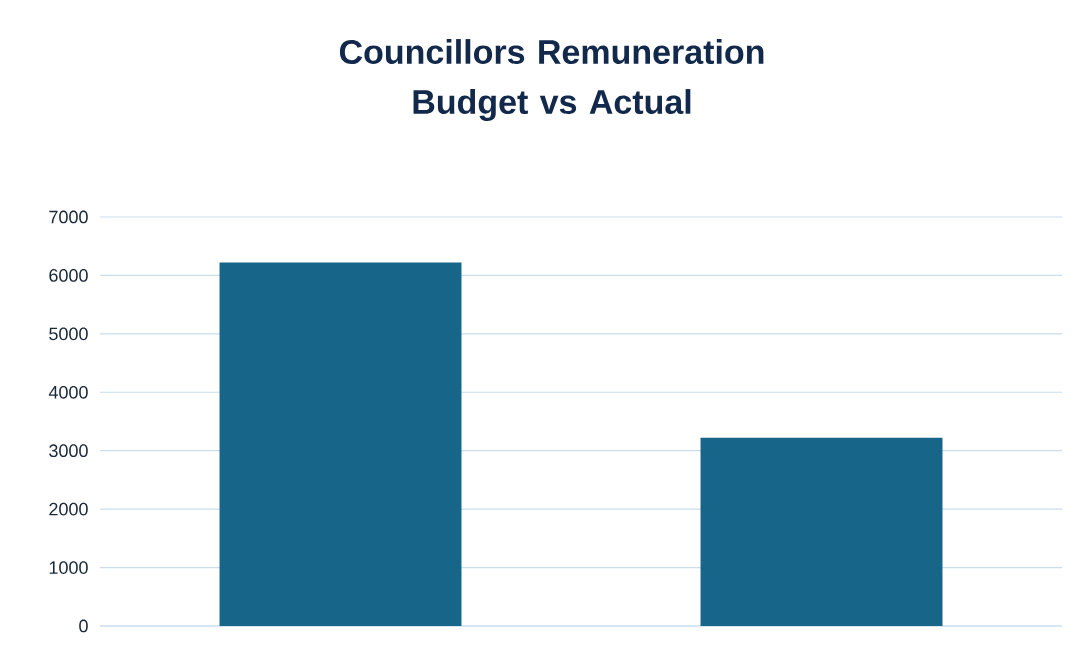 The height and width of the screenshot is (647, 1079). What do you see at coordinates (68, 451) in the screenshot?
I see `y-tick-label: 3000` at bounding box center [68, 451].